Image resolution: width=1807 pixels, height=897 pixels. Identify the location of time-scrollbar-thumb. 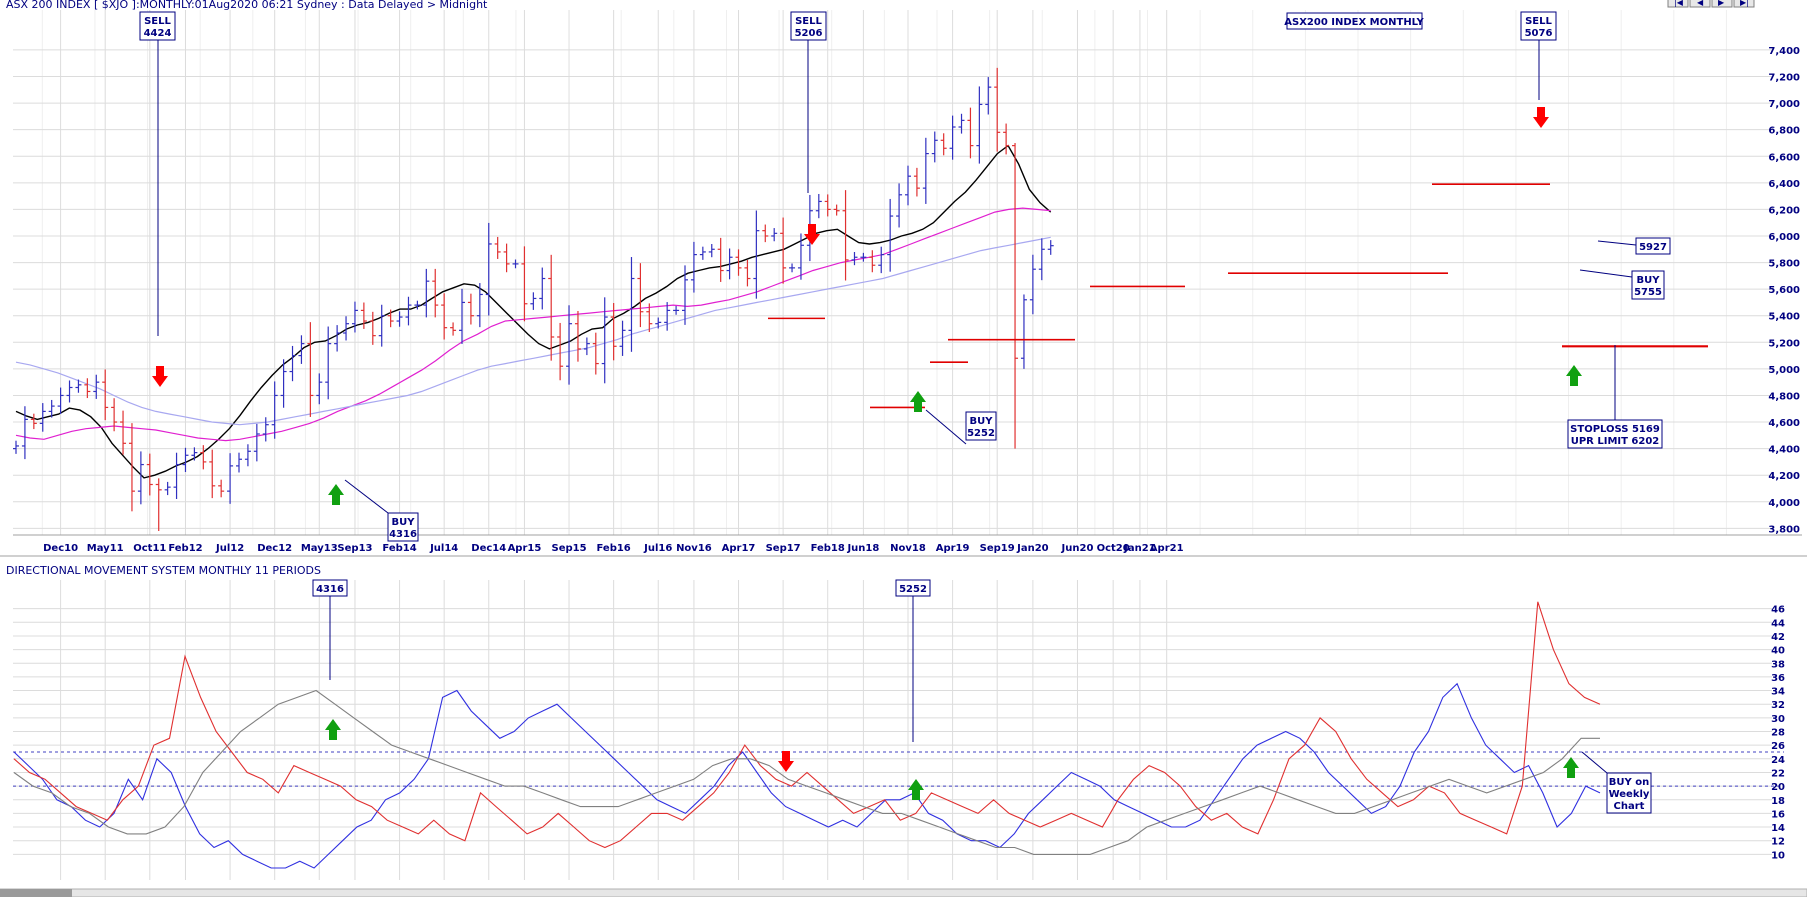
(36, 893).